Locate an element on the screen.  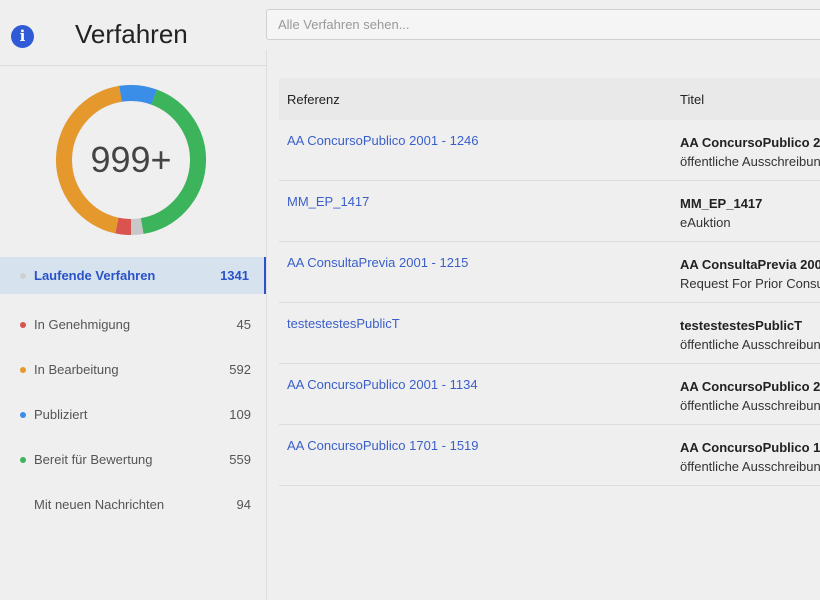
status-count: 1341 is located at coordinates (234, 275).